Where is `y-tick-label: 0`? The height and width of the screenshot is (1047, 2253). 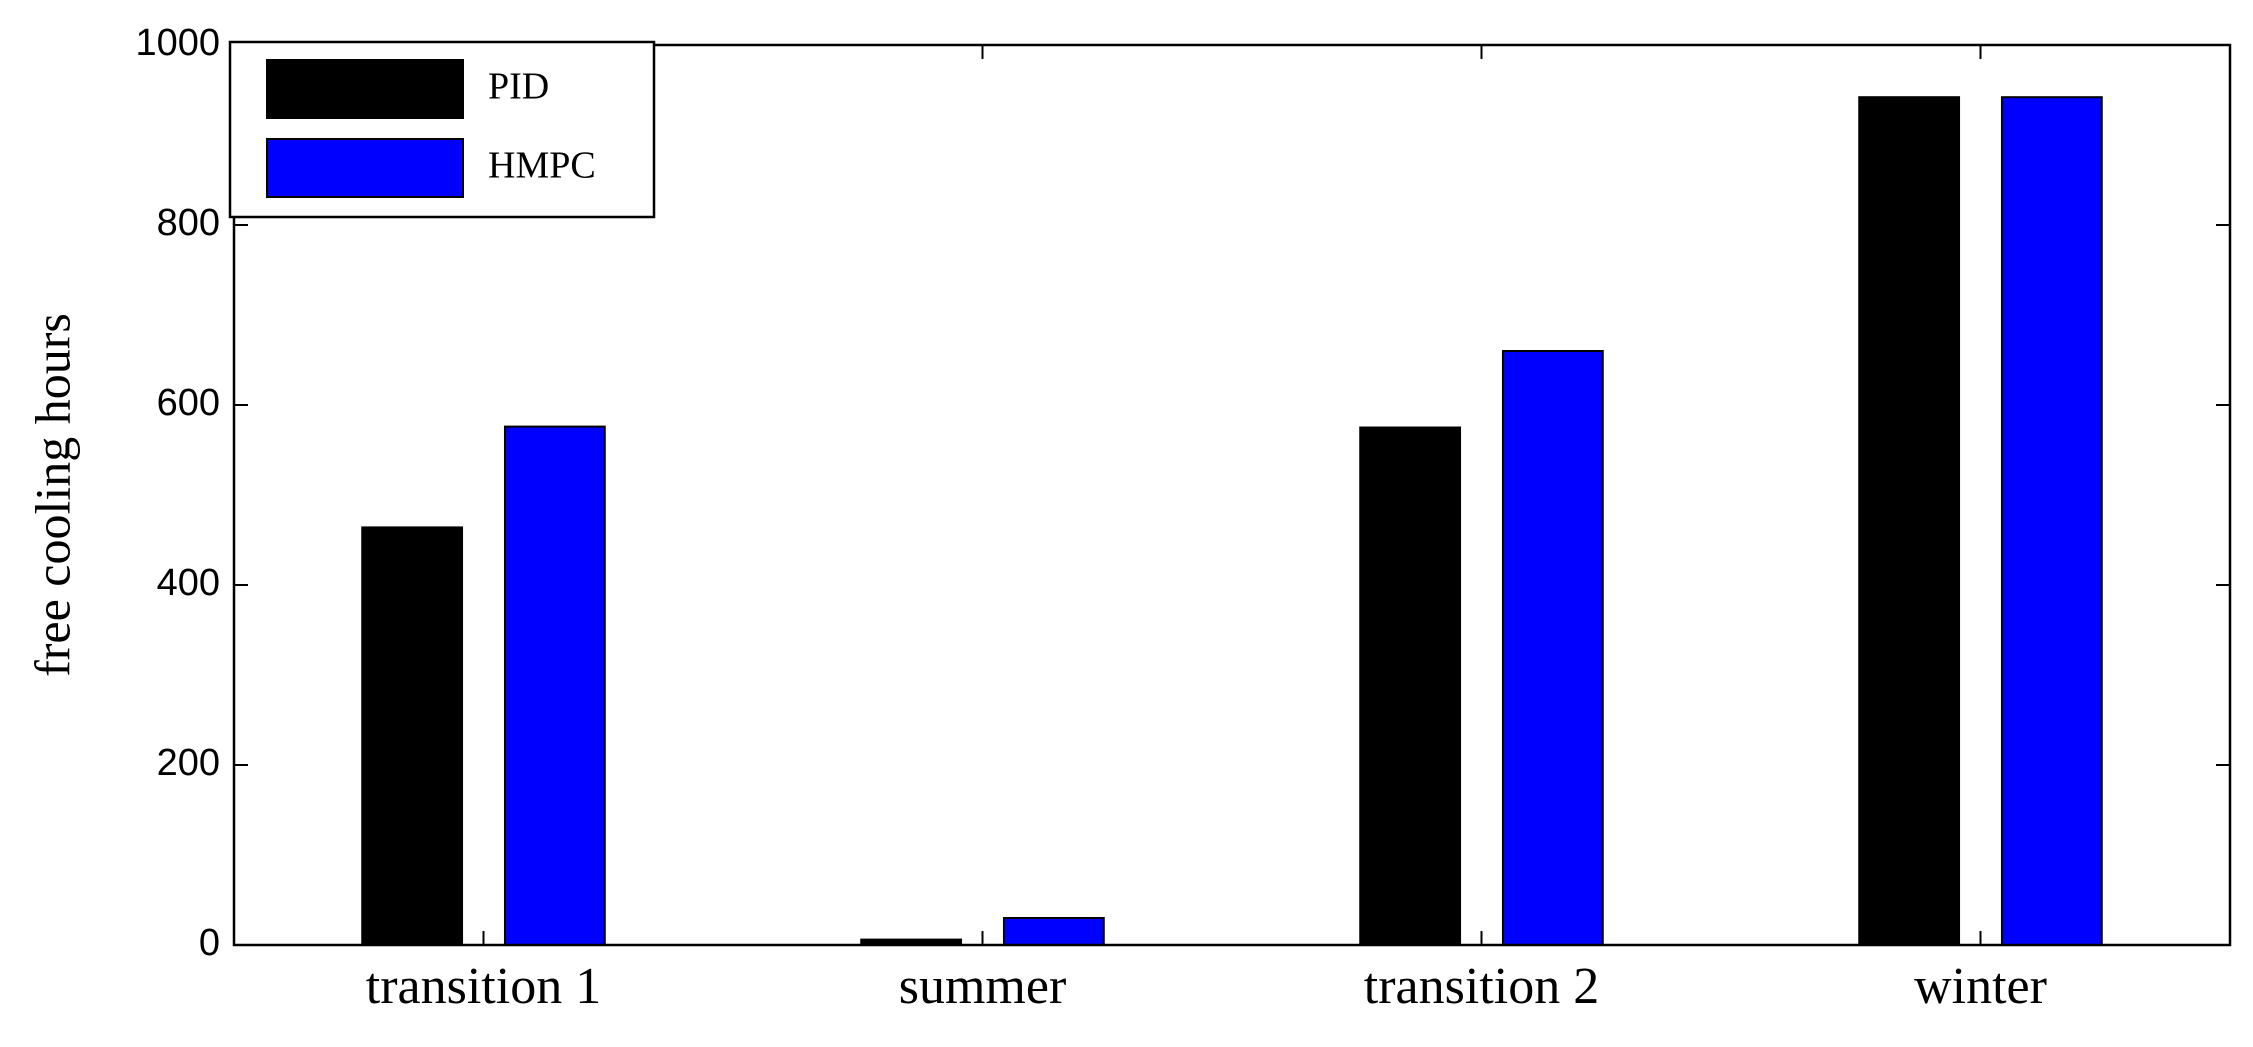 y-tick-label: 0 is located at coordinates (209, 943).